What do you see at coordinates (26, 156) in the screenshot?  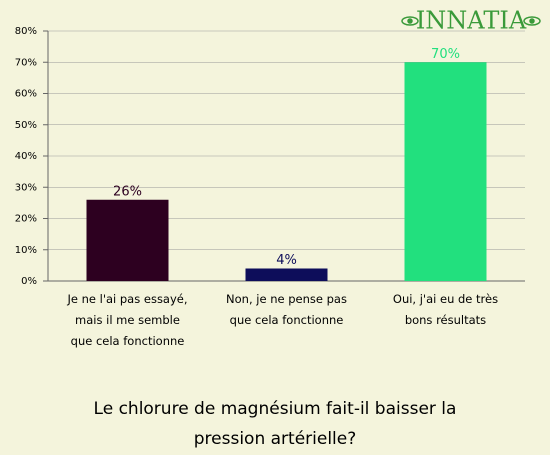 I see `y-tick-label: 40%` at bounding box center [26, 156].